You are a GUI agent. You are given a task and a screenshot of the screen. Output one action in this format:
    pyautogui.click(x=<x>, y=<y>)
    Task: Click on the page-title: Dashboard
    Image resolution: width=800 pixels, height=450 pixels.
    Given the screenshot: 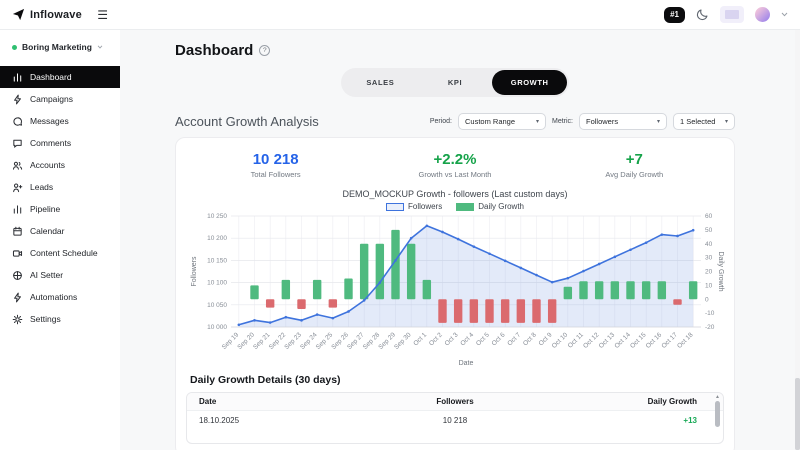 What is the action you would take?
    pyautogui.click(x=214, y=50)
    